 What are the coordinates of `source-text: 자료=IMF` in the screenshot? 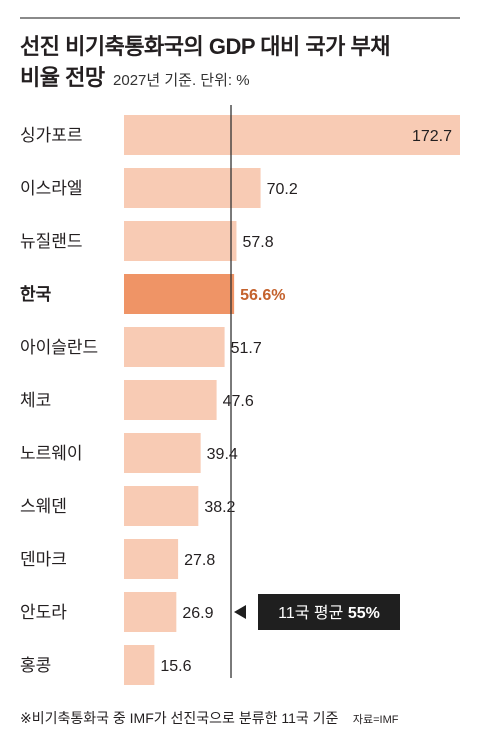 It's located at (375, 720).